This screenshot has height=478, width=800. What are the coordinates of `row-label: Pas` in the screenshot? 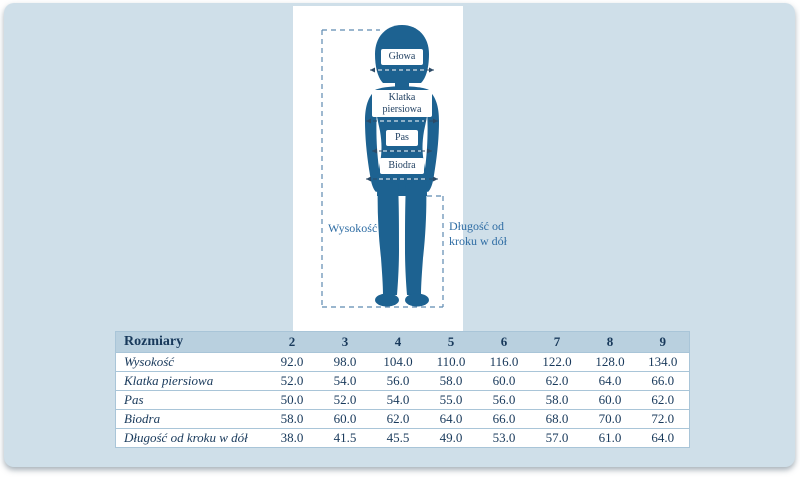 It's located at (190, 400).